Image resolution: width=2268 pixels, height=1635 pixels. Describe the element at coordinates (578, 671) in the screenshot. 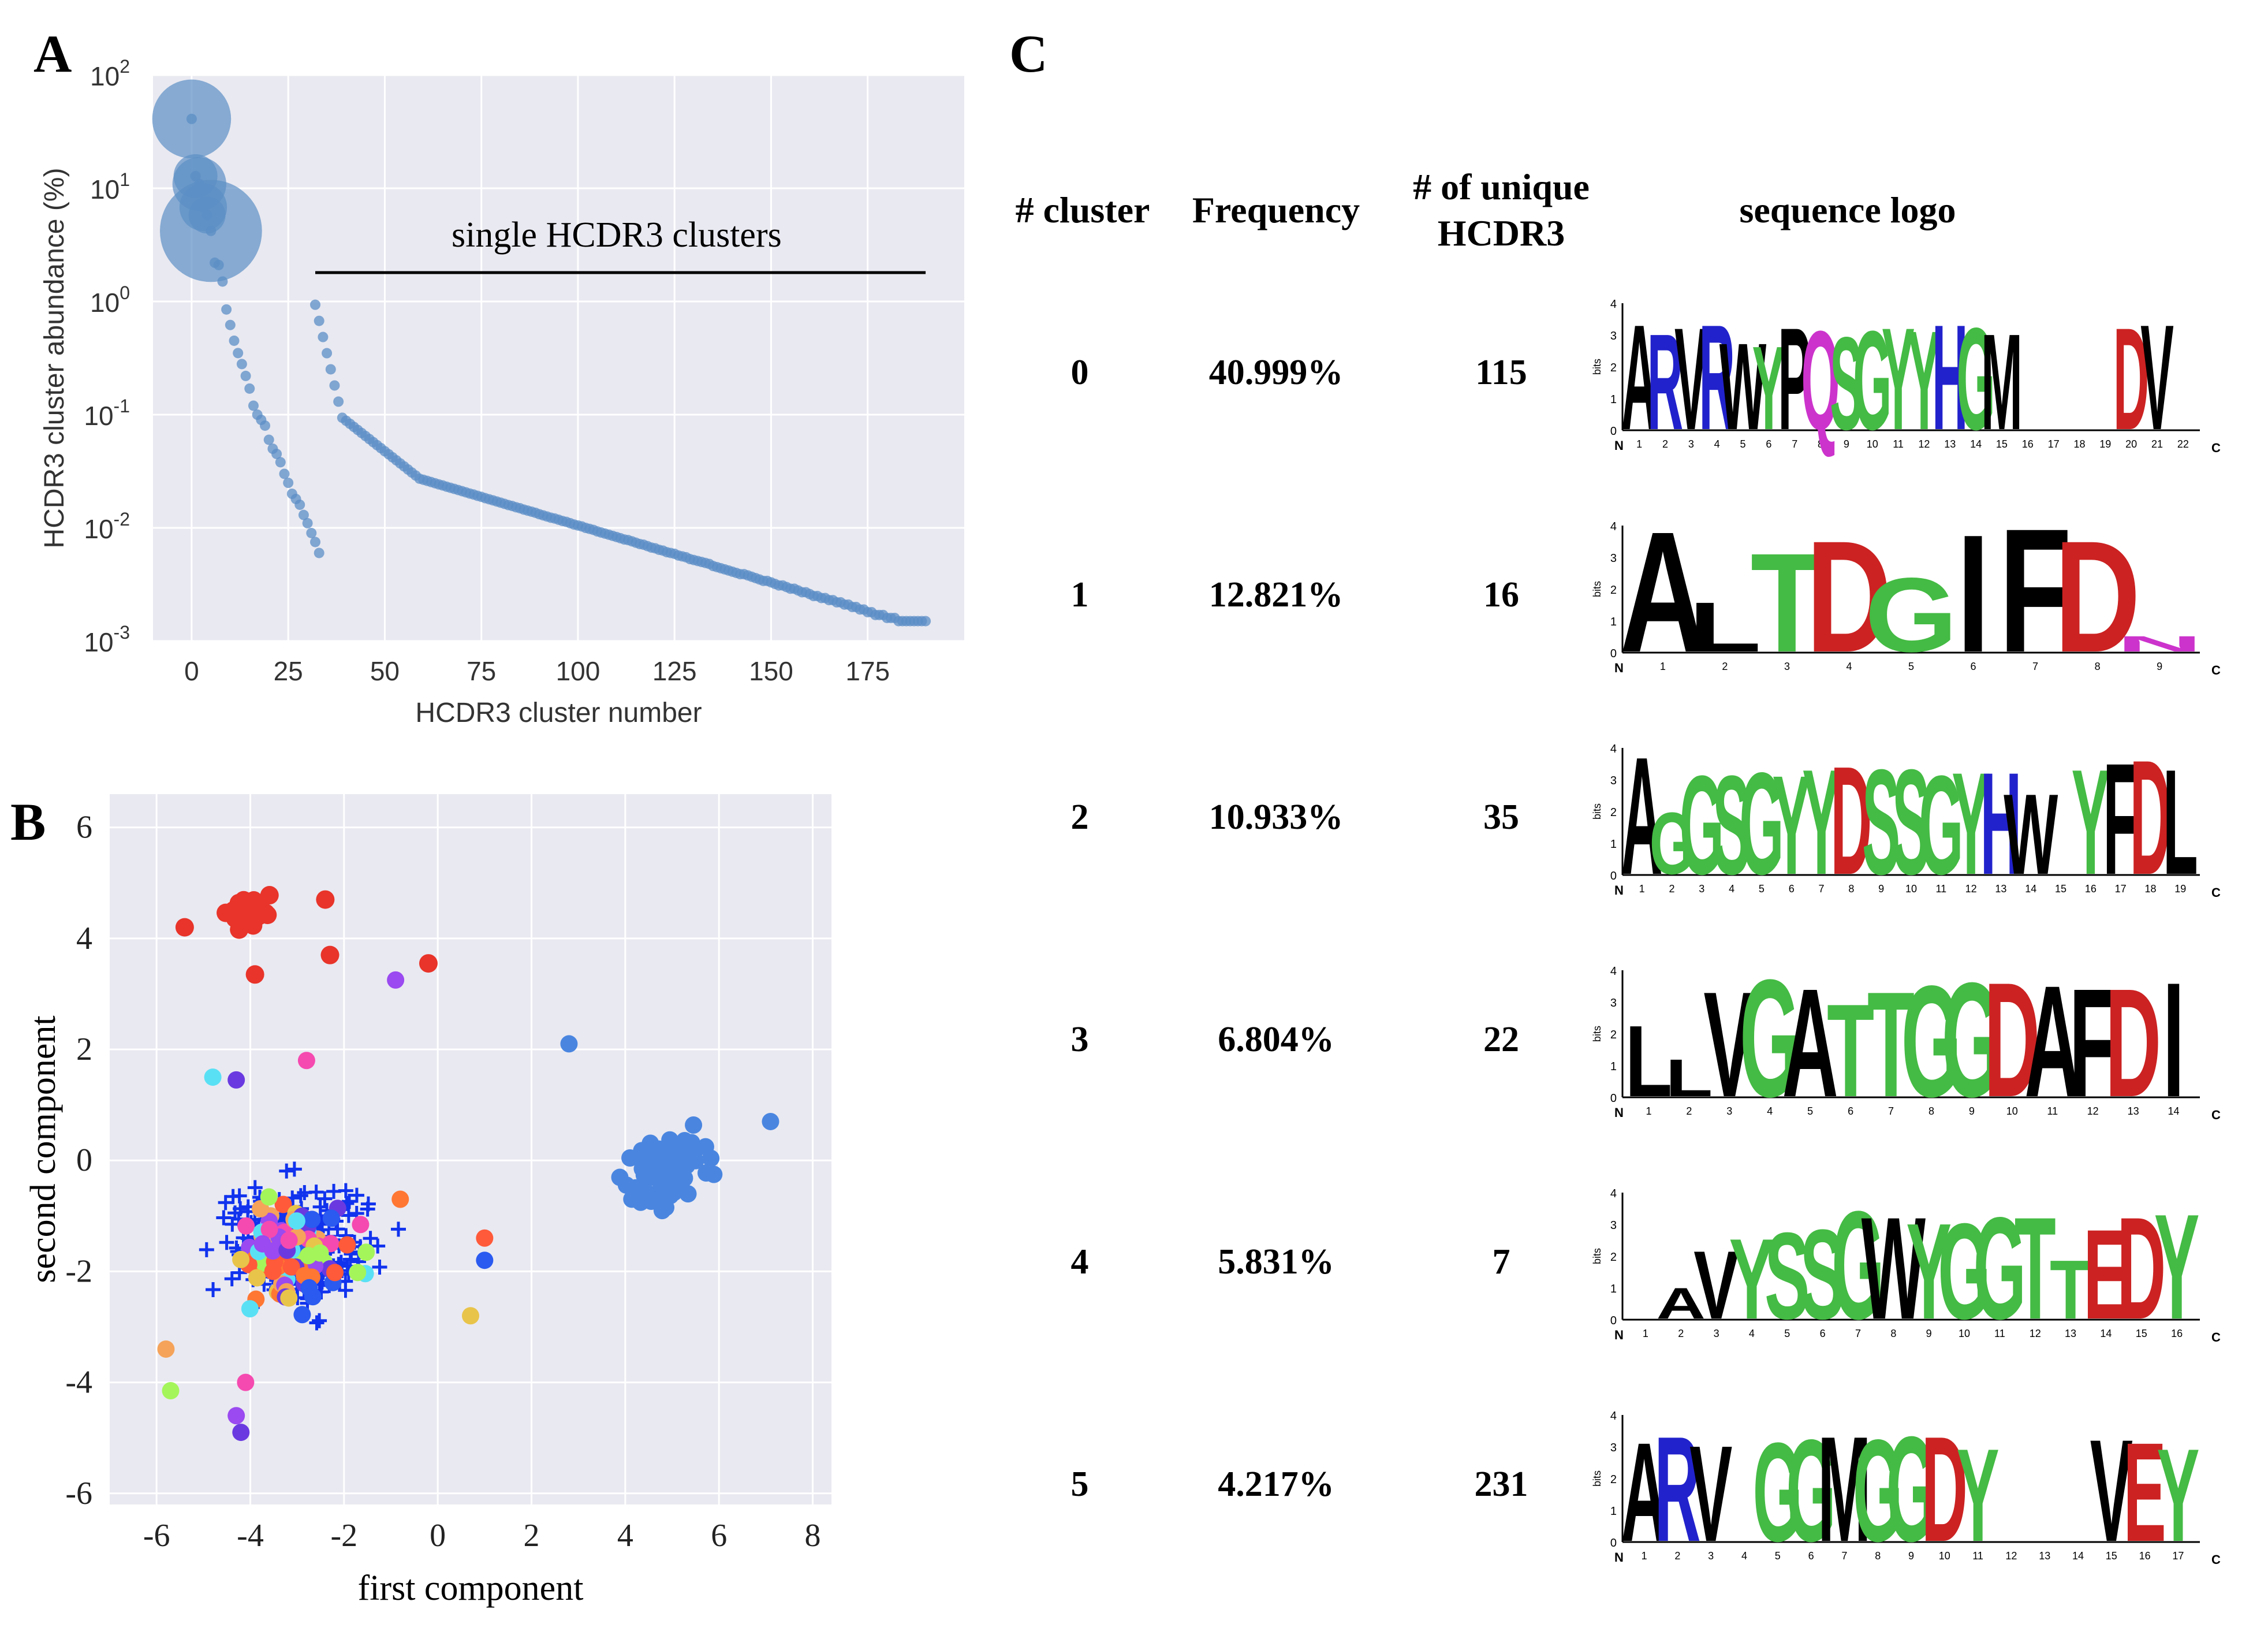

I see `x-tick-label: 100` at that location.